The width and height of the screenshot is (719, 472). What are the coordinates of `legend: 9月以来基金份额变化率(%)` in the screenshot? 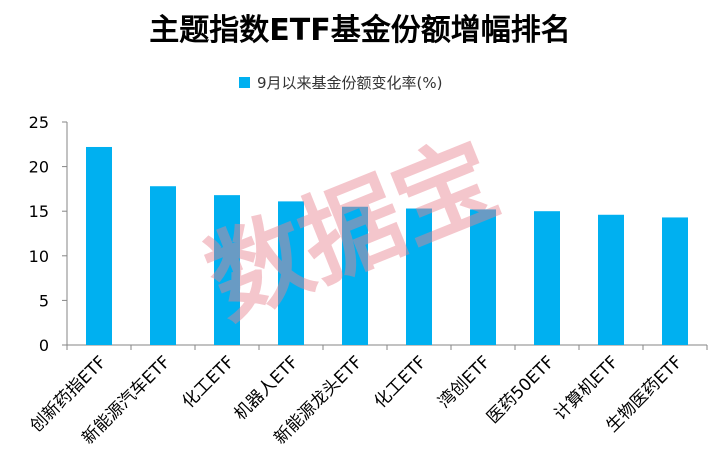 It's located at (341, 83).